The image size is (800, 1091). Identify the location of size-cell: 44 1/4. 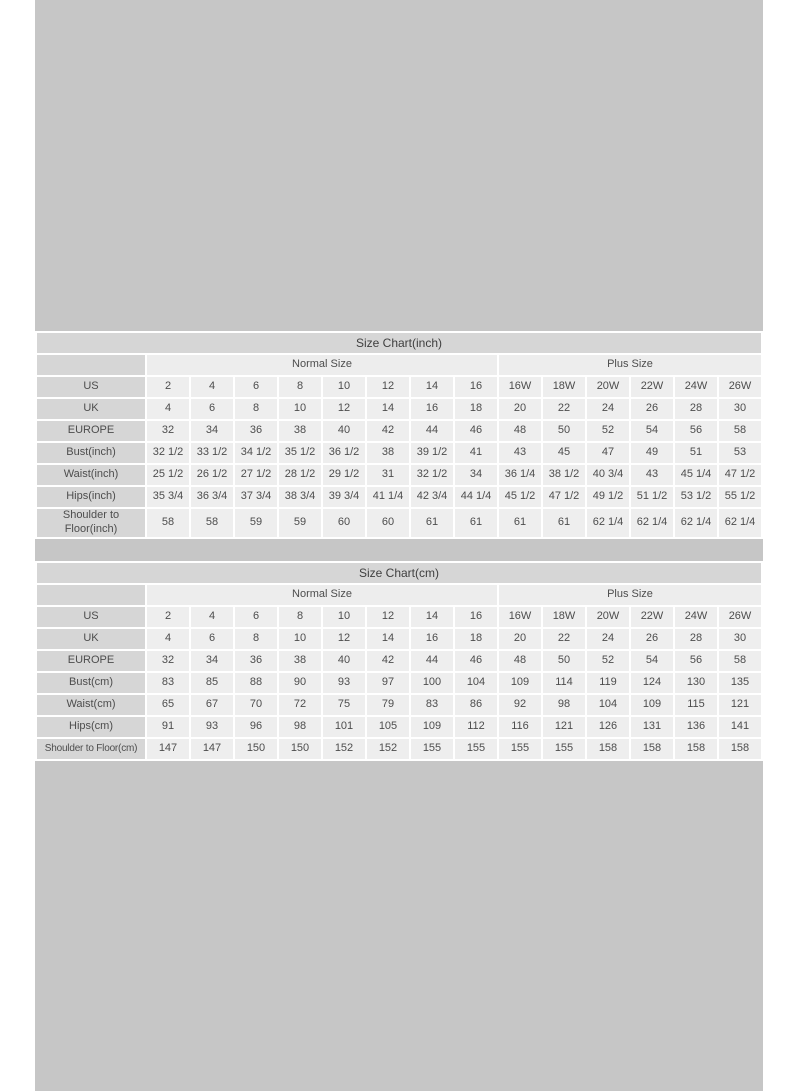
(476, 497).